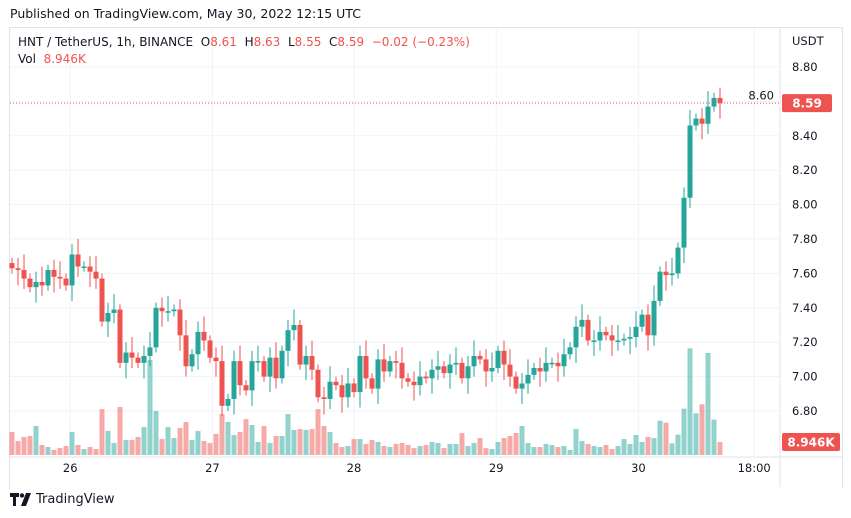 The width and height of the screenshot is (851, 518). What do you see at coordinates (808, 41) in the screenshot?
I see `currency-label: USDT` at bounding box center [808, 41].